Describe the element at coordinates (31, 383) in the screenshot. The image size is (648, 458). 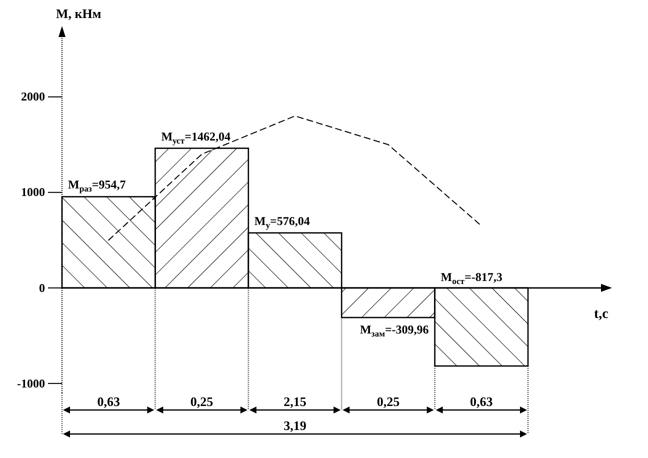
I see `y-tick-label: -1000` at that location.